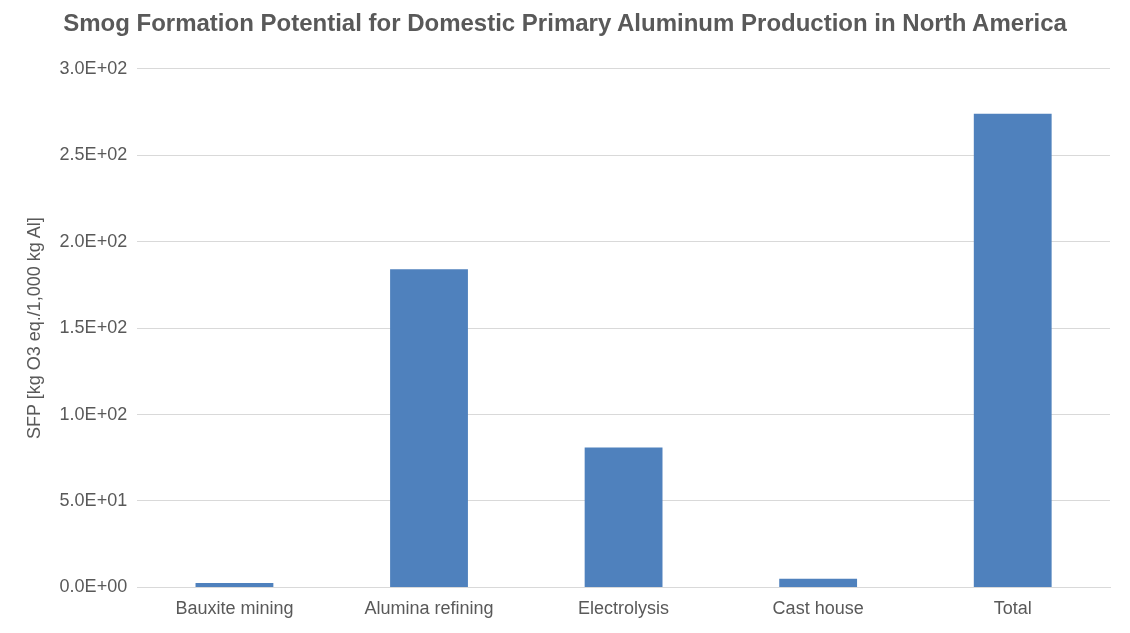  Describe the element at coordinates (93, 240) in the screenshot. I see `y-tick-label: 2.0E+02` at that location.